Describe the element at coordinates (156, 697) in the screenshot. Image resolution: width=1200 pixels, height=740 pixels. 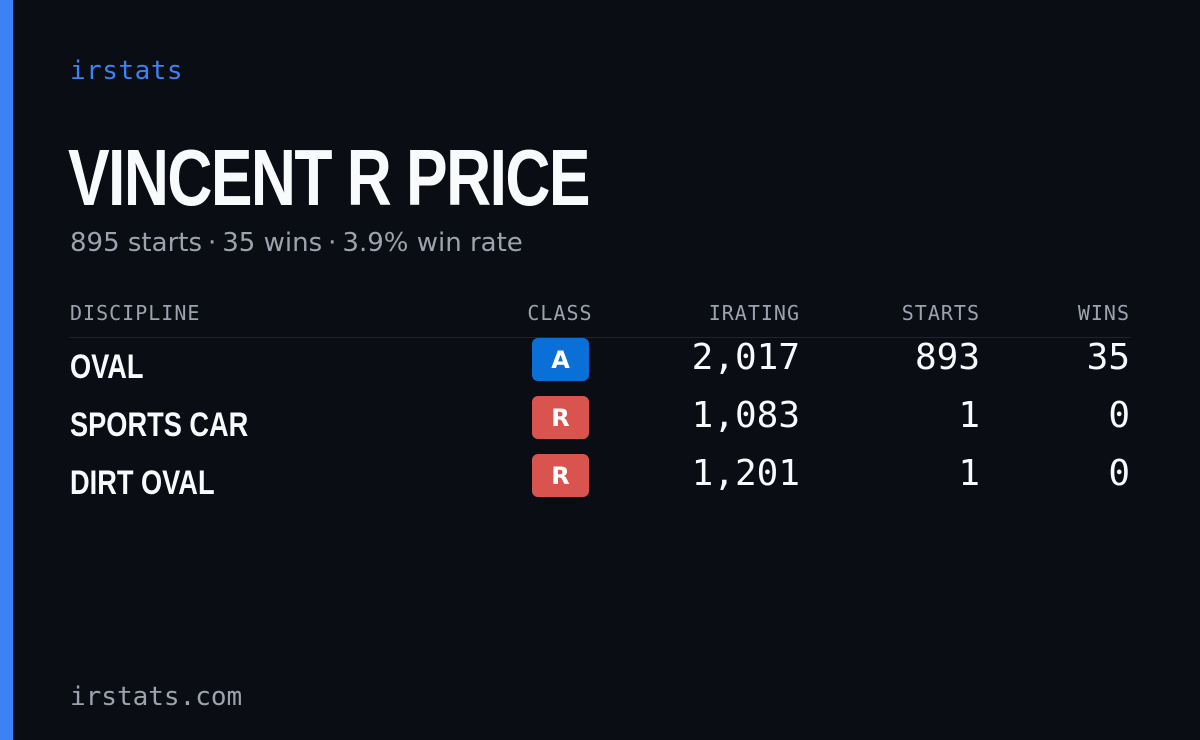
I see `footer-url: irstats.com` at that location.